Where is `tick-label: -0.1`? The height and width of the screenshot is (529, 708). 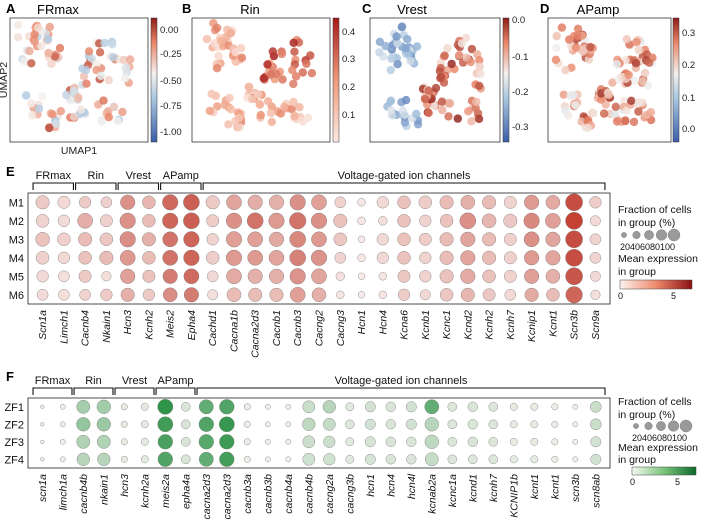
tick-label: -0.1 is located at coordinates (520, 57).